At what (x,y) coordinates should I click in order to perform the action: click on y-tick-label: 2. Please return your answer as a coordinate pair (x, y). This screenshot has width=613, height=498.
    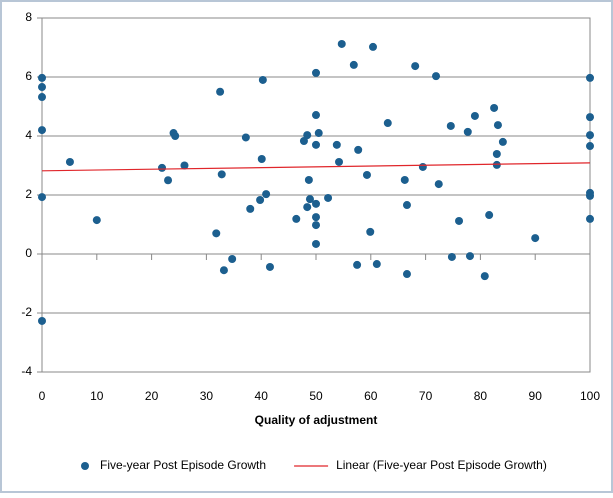
    Looking at the image, I should click on (28, 194).